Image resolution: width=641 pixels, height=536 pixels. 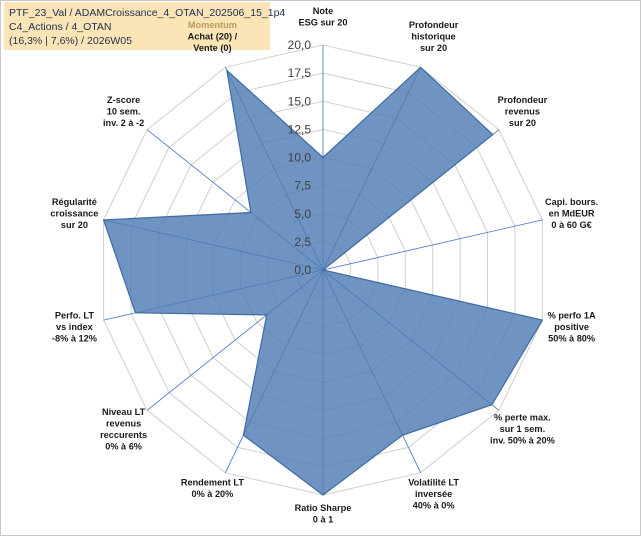 I want to click on axis-label-line: en MdEUR, so click(x=572, y=214).